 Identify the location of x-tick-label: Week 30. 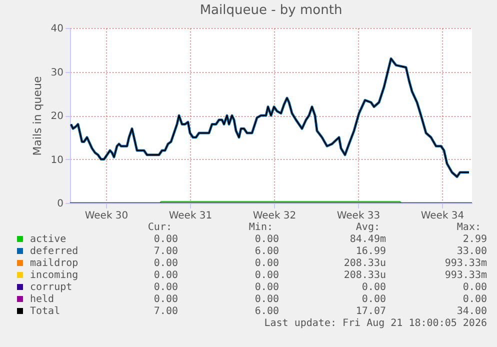
(106, 216).